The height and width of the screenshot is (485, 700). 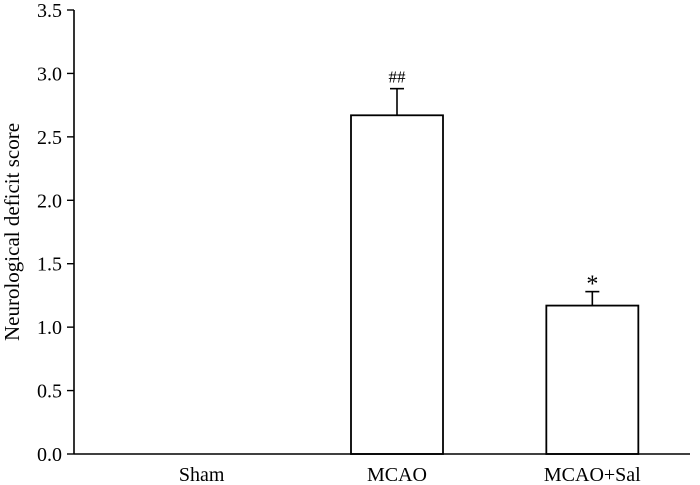 I want to click on x-axis-tick-labels: Sham MCAO MCAO+Sal, so click(x=410, y=474).